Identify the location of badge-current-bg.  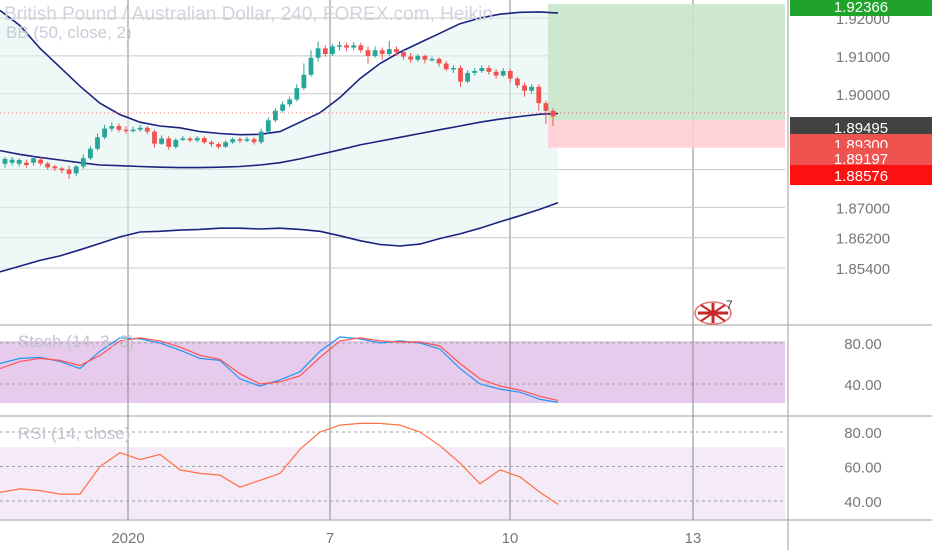
(861, 127).